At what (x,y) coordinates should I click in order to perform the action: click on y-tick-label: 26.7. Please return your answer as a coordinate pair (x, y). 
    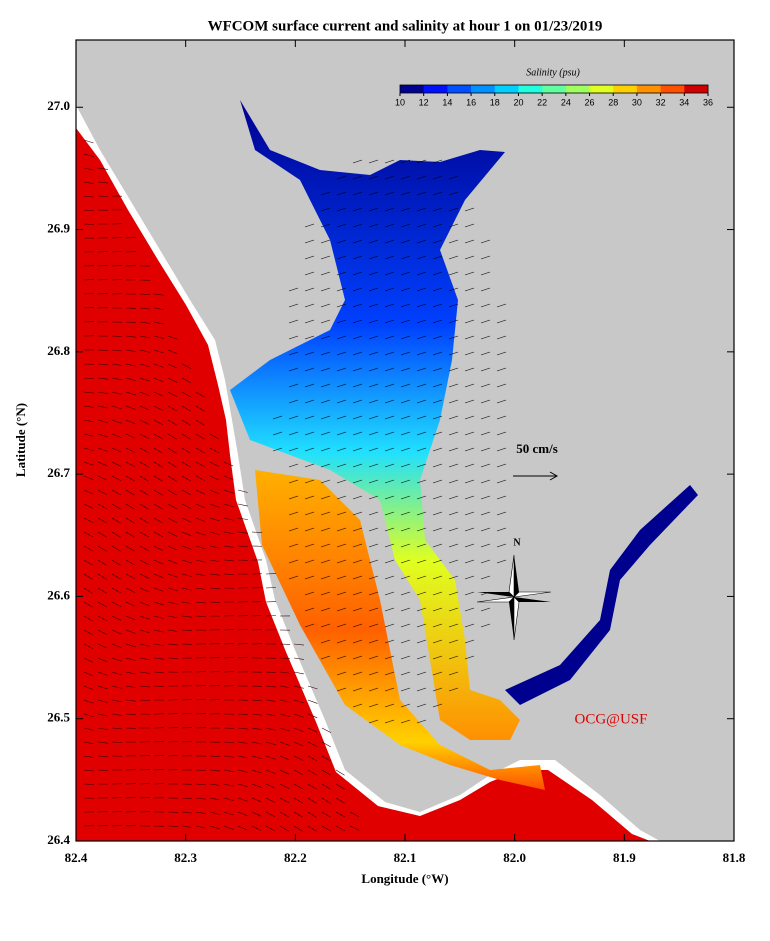
    Looking at the image, I should click on (58, 472).